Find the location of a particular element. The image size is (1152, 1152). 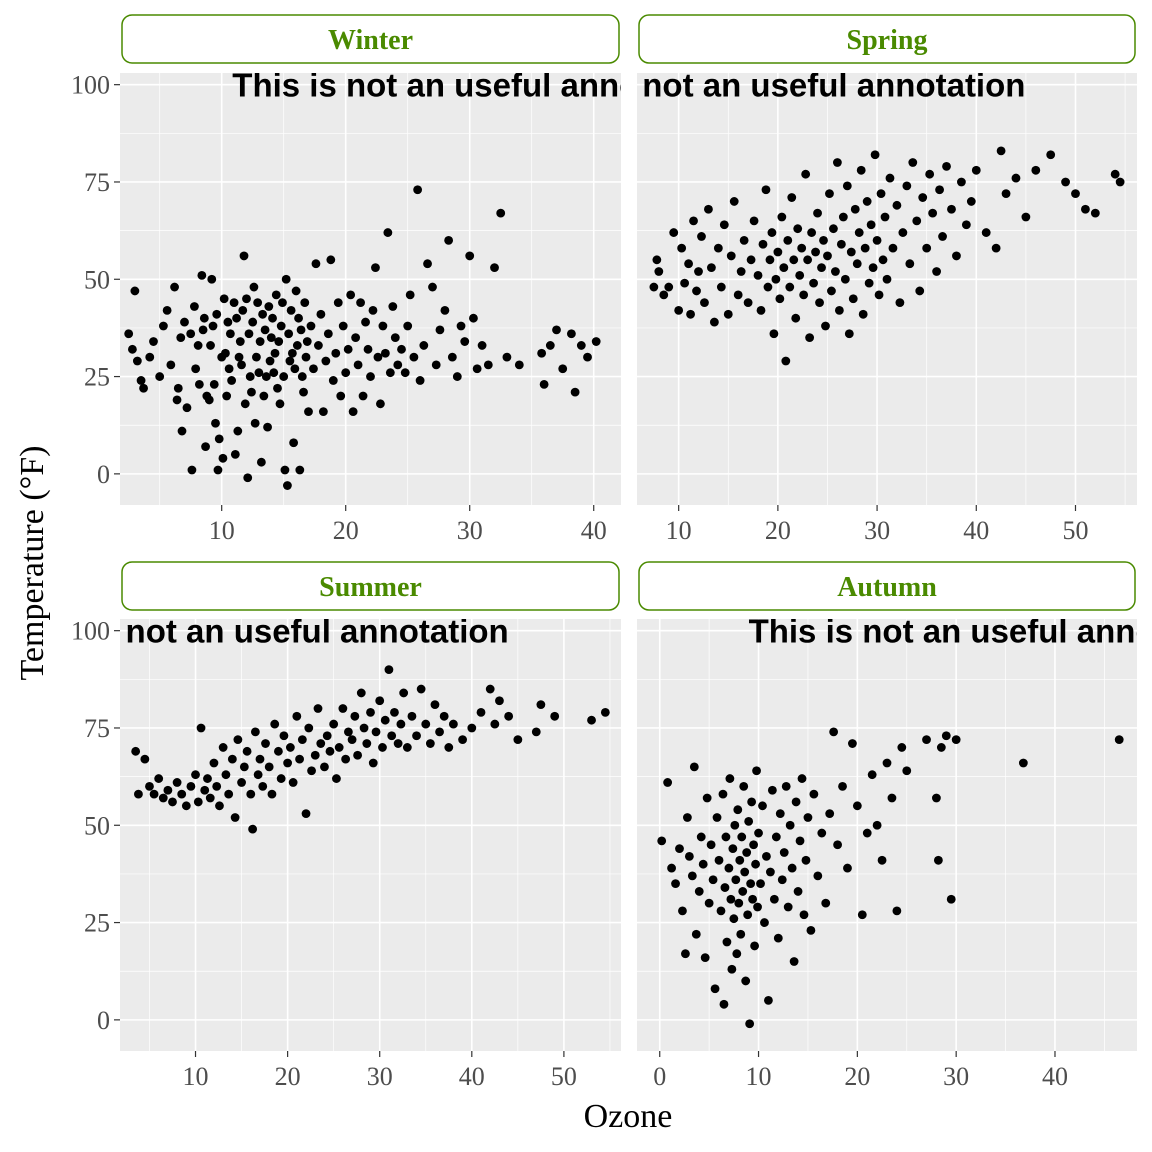

y-tick-label: 25 is located at coordinates (97, 377).